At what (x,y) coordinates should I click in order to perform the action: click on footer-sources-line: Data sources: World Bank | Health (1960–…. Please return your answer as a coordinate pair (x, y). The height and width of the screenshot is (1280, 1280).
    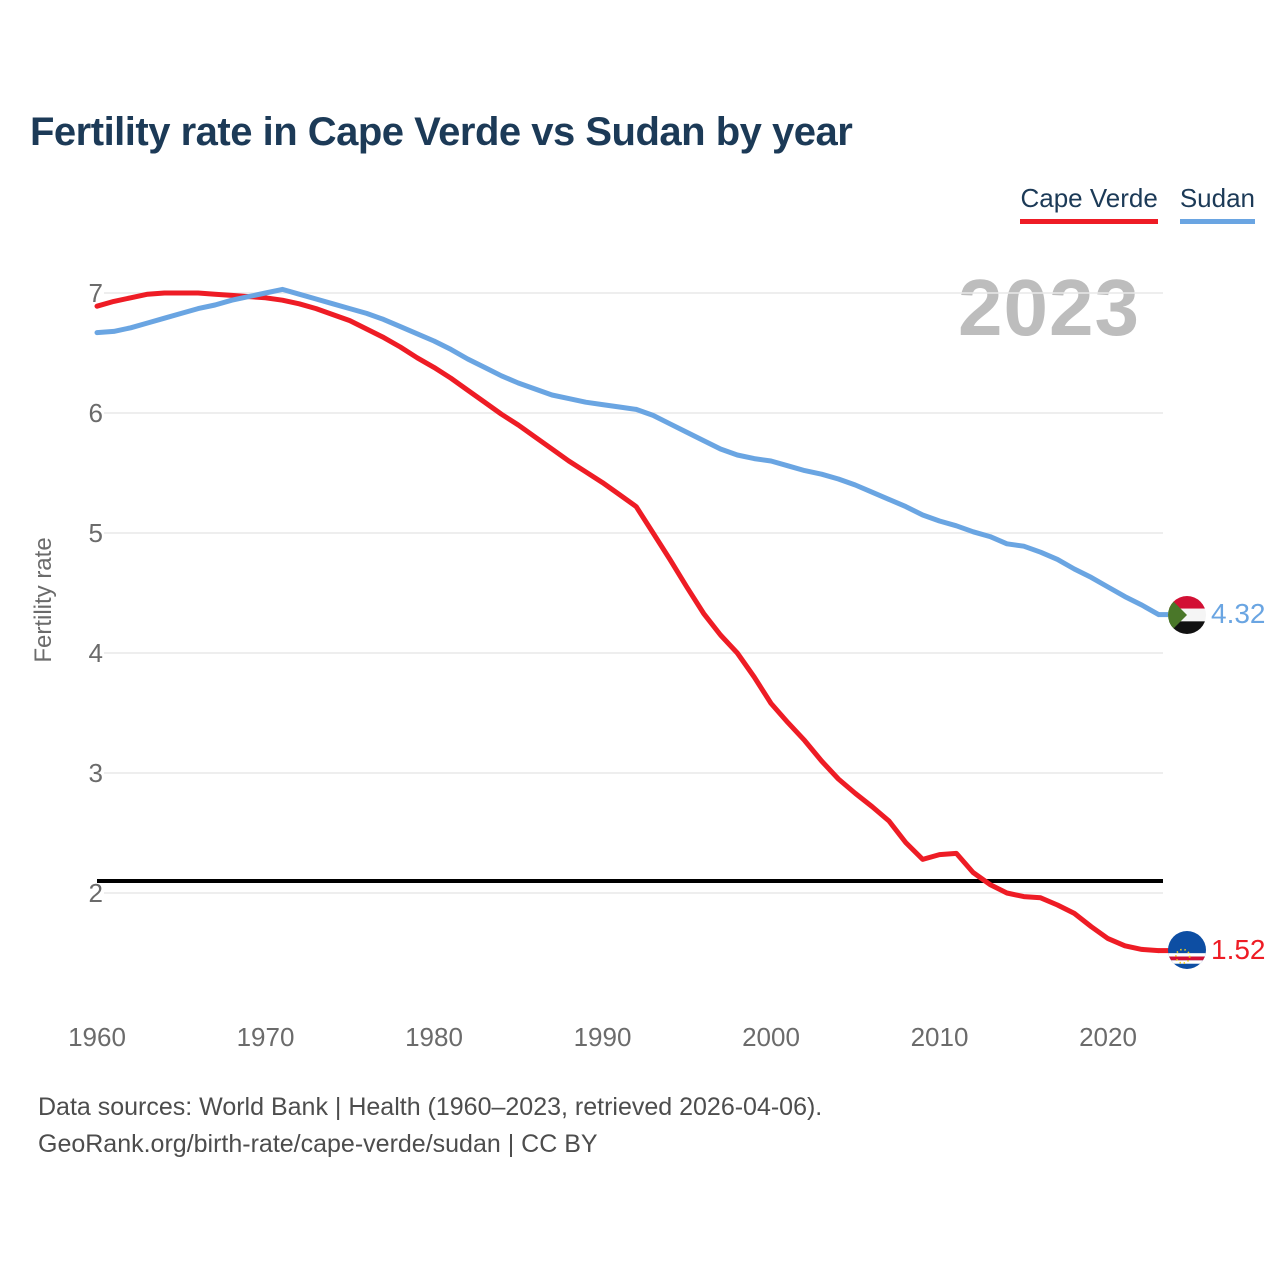
    Looking at the image, I should click on (430, 1107).